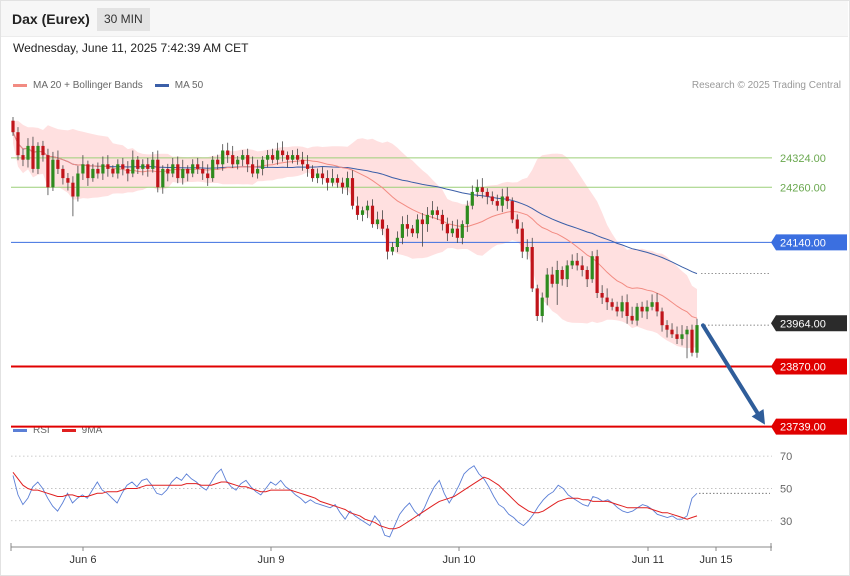  I want to click on level-label: 23964.00, so click(803, 324).